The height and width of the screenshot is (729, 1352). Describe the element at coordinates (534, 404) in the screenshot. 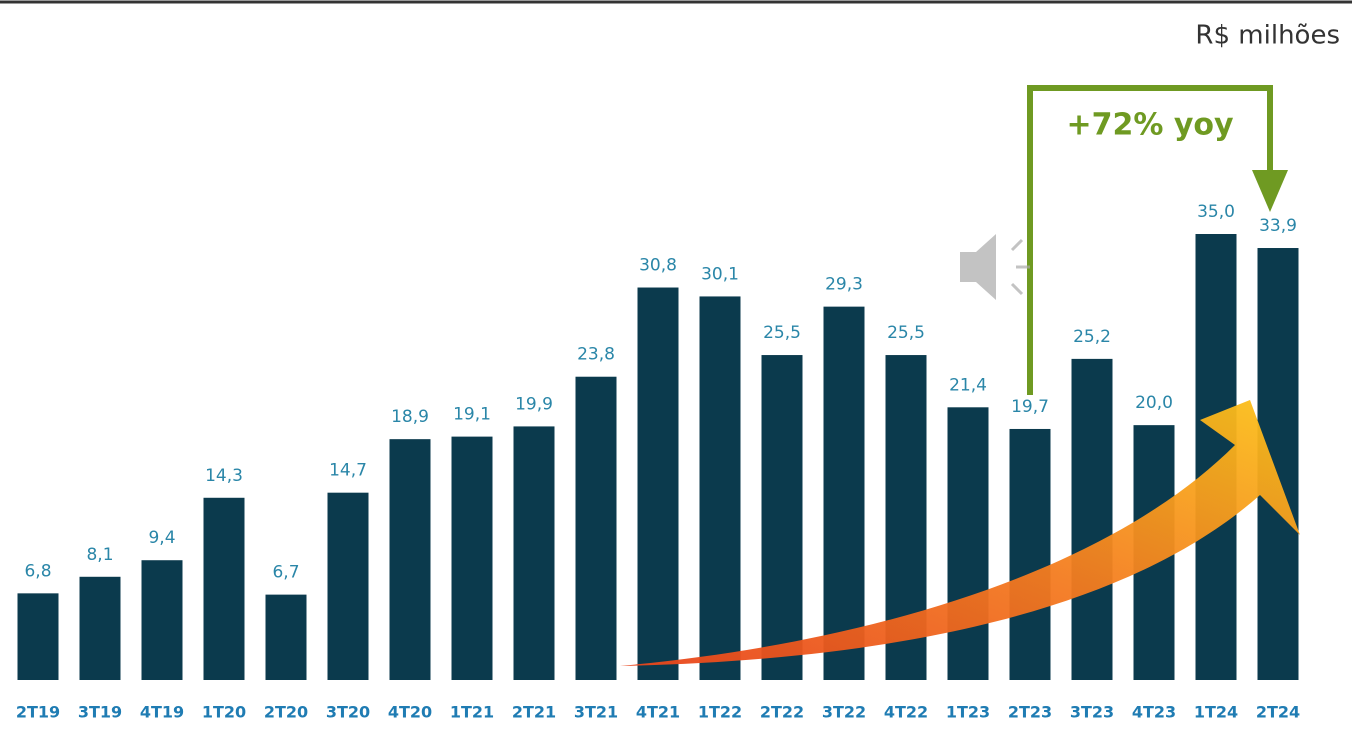

I see `value-label: 19,9` at that location.